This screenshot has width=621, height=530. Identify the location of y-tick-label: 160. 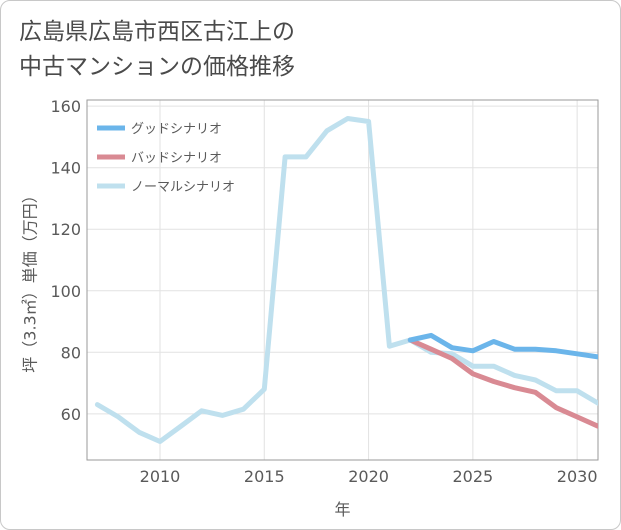
(65, 106).